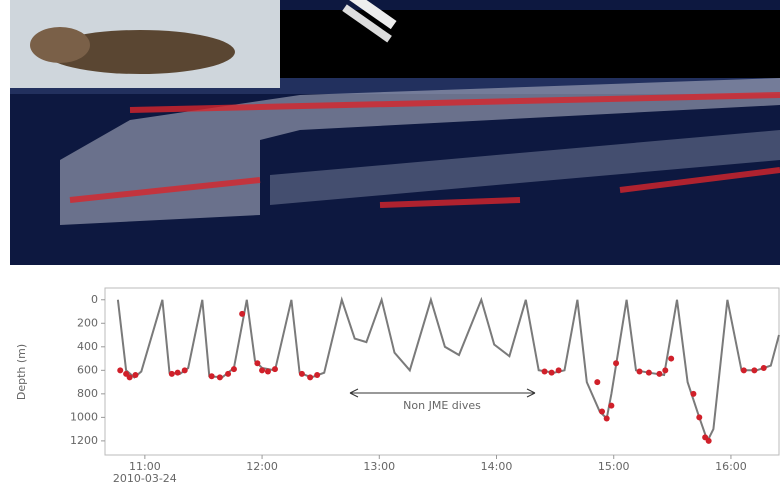  What do you see at coordinates (442, 393) in the screenshot?
I see `annotation-arrow` at bounding box center [442, 393].